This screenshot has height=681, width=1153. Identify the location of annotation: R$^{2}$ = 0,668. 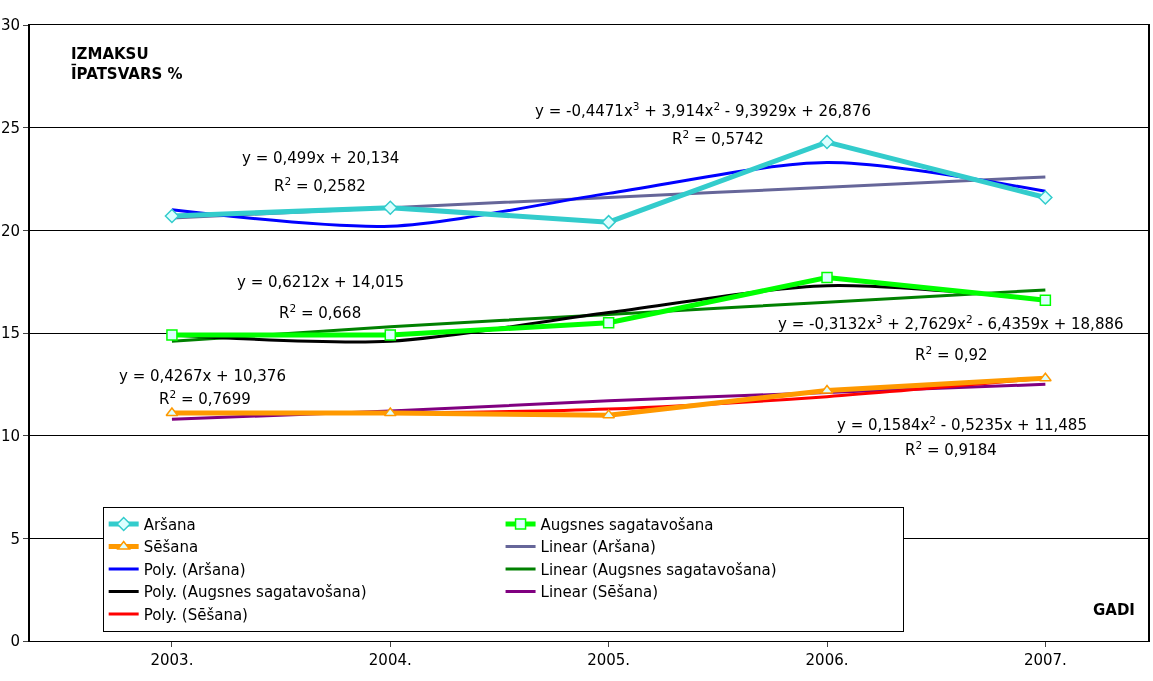
(320, 312).